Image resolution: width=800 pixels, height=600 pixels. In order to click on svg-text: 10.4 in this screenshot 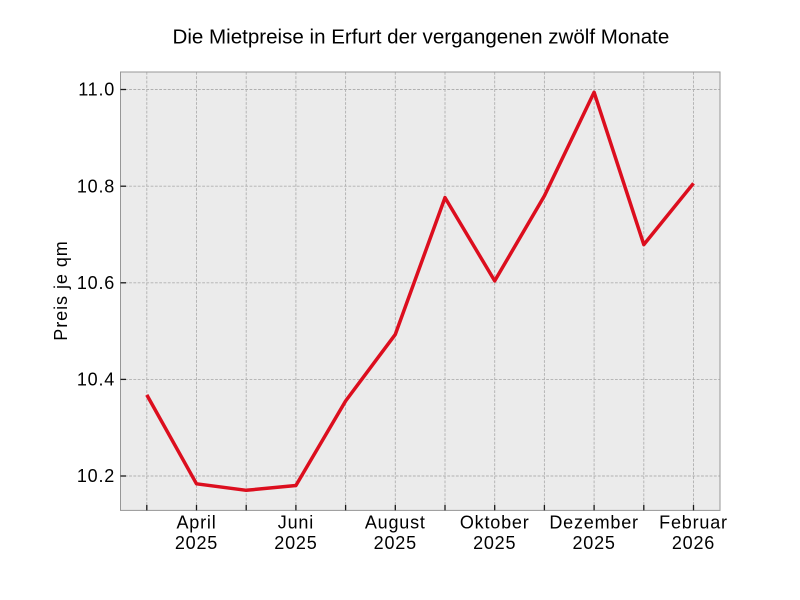, I will do `click(96, 380)`.